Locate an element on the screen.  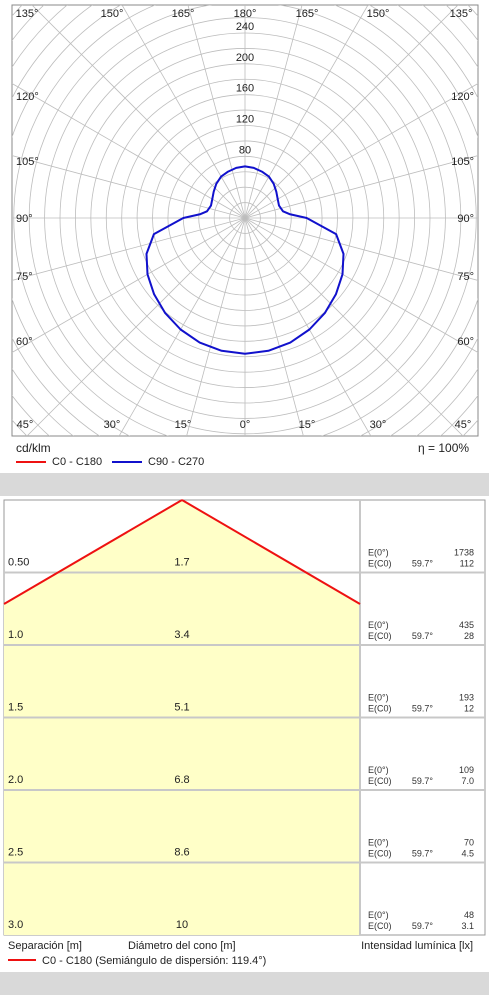
angle-label-right: 75° is located at coordinates (465, 277).